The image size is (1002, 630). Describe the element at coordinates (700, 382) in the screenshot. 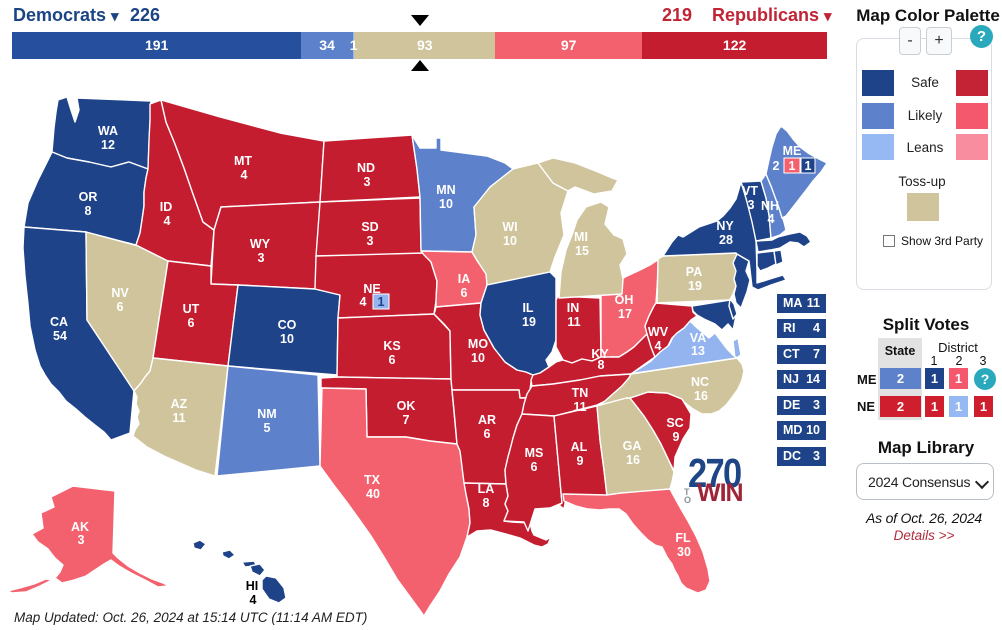

I see `svg-text: NC` at that location.